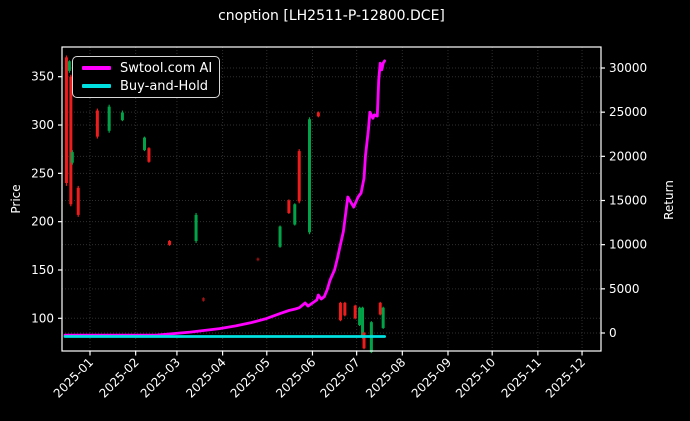 Image resolution: width=690 pixels, height=421 pixels. I want to click on tick-label: 2025-05, so click(250, 377).